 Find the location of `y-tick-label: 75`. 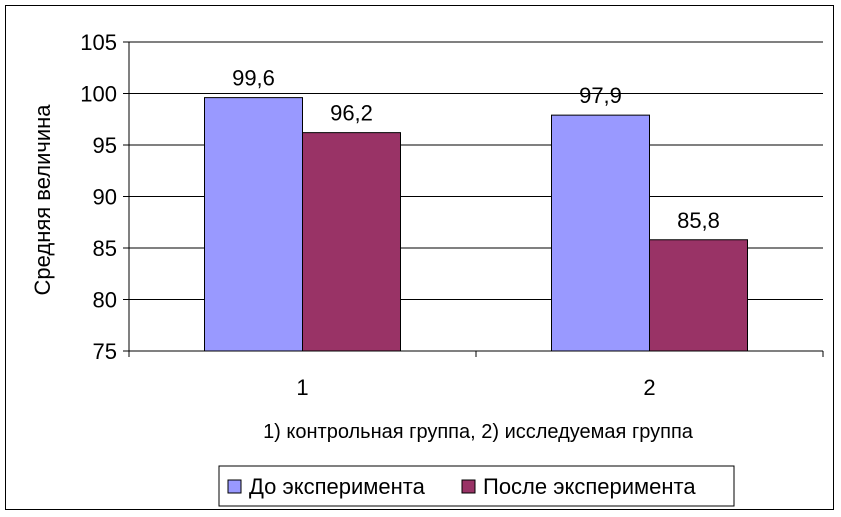

y-tick-label: 75 is located at coordinates (105, 351).